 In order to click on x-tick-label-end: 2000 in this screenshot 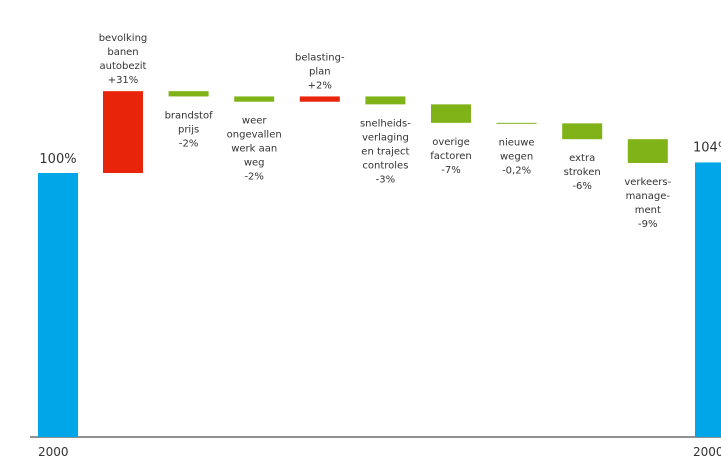, I will do `click(707, 451)`.